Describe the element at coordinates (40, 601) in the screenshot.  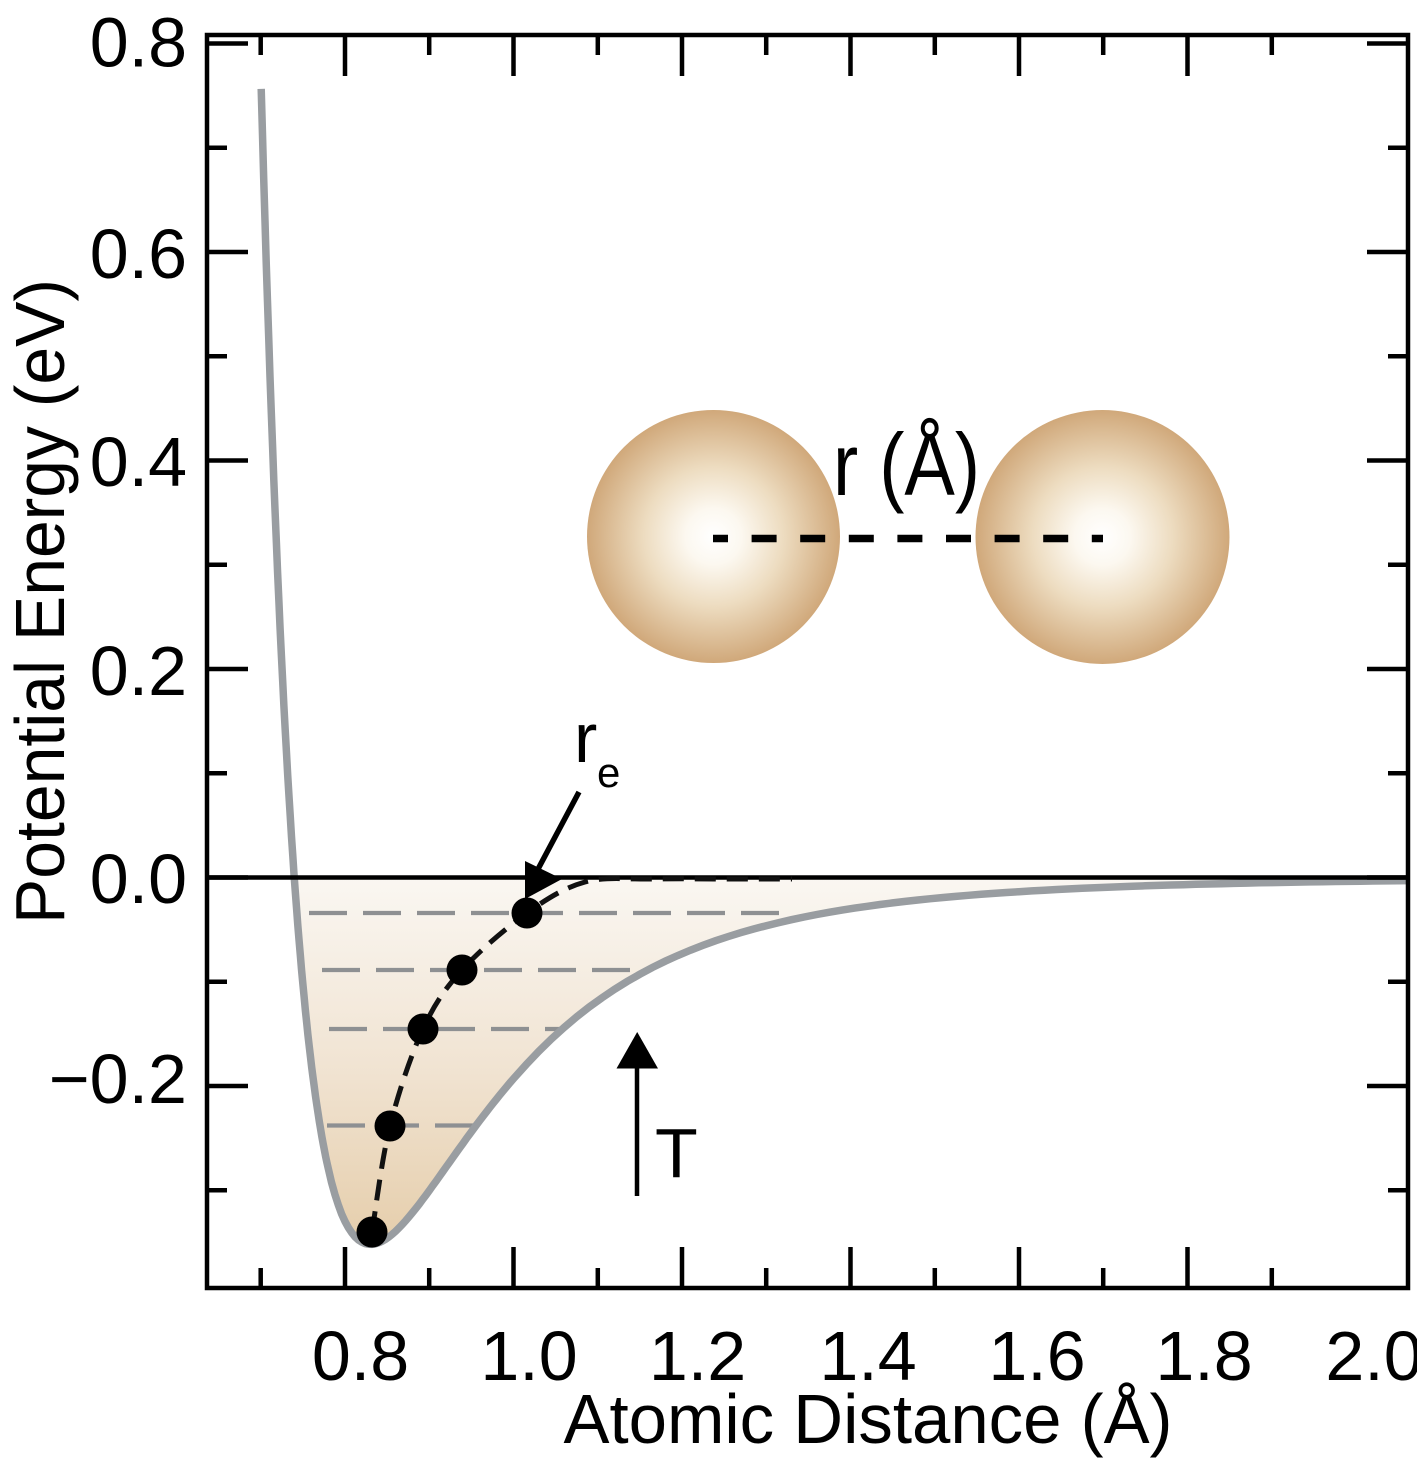
I see `svg-text: Potential Energy (eV)` at that location.